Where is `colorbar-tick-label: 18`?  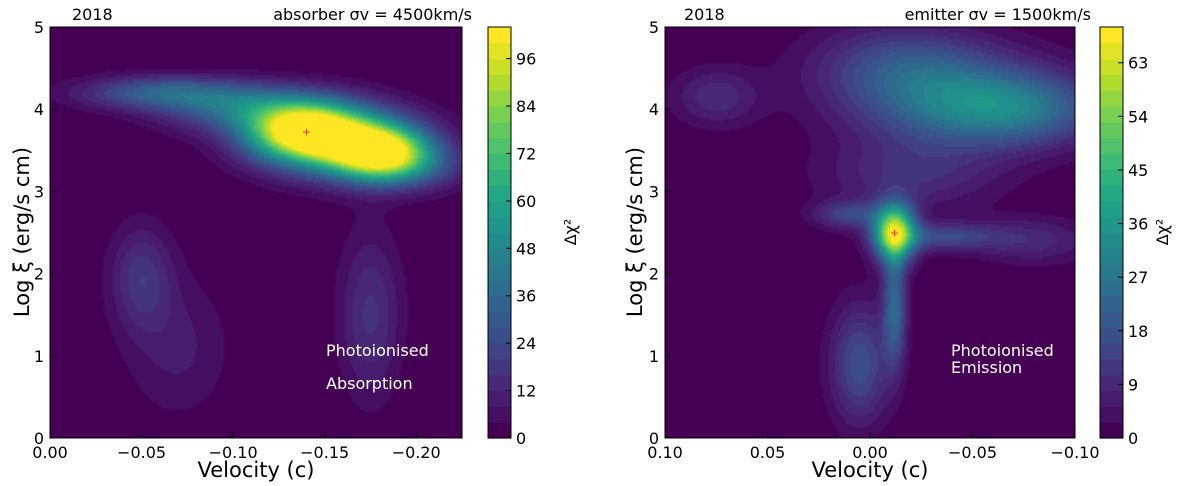
colorbar-tick-label: 18 is located at coordinates (1138, 331).